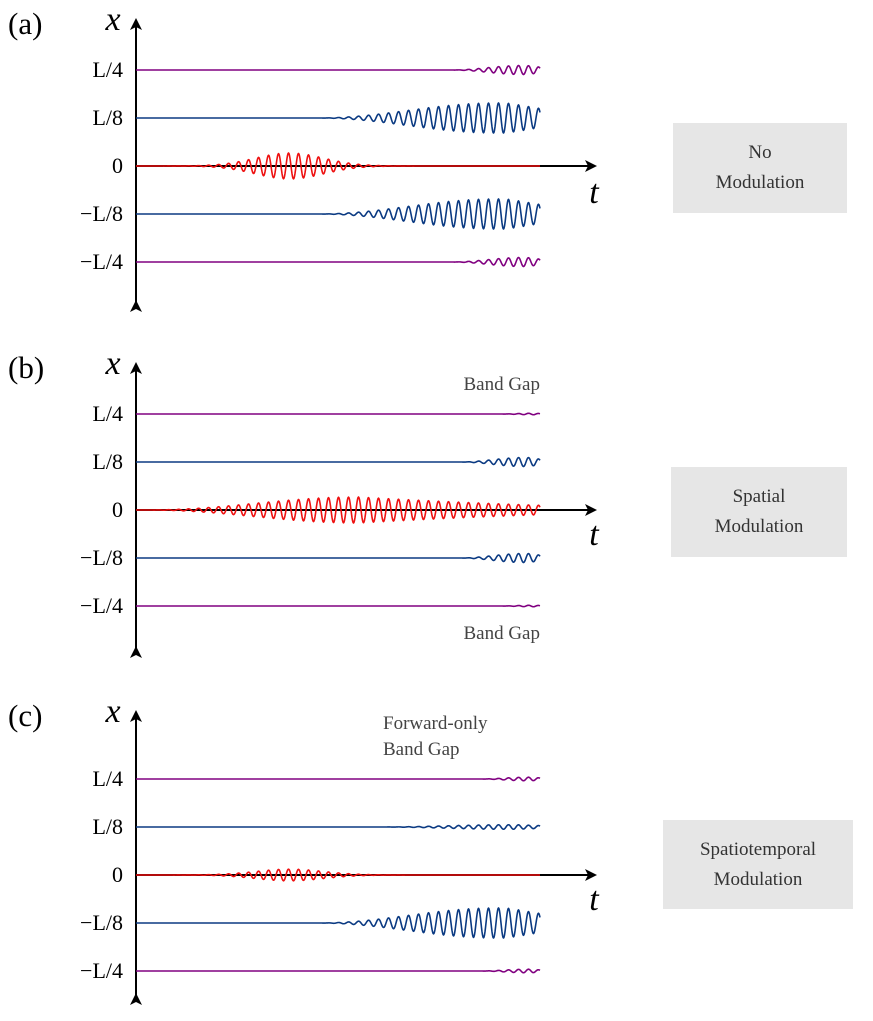  Describe the element at coordinates (25, 23) in the screenshot. I see `panel-letter: (a)` at that location.